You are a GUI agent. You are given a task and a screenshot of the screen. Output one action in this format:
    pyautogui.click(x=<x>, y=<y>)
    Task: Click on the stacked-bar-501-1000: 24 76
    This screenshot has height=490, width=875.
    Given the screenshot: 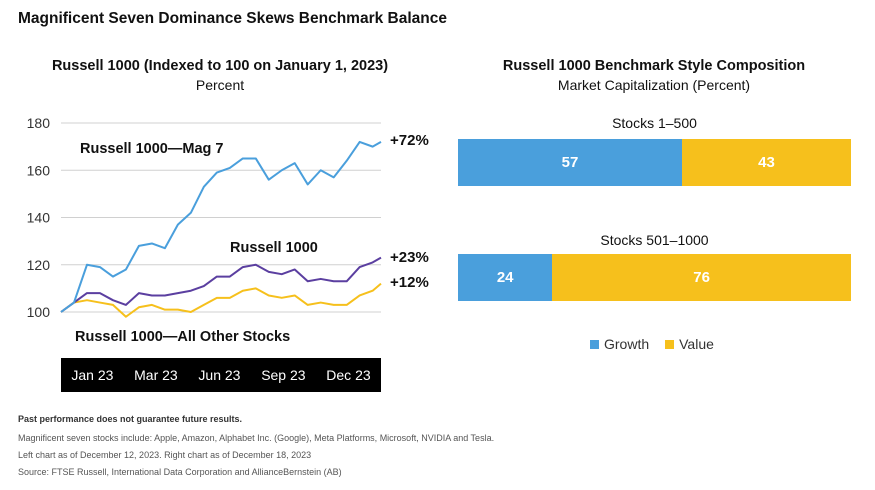 What is the action you would take?
    pyautogui.click(x=654, y=277)
    